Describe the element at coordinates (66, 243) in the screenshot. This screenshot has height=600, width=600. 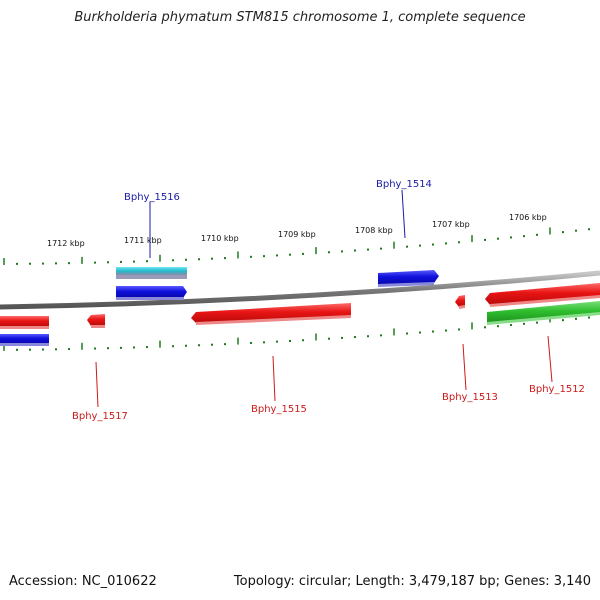
I see `kbp-label-1712: 1712 kbp` at that location.